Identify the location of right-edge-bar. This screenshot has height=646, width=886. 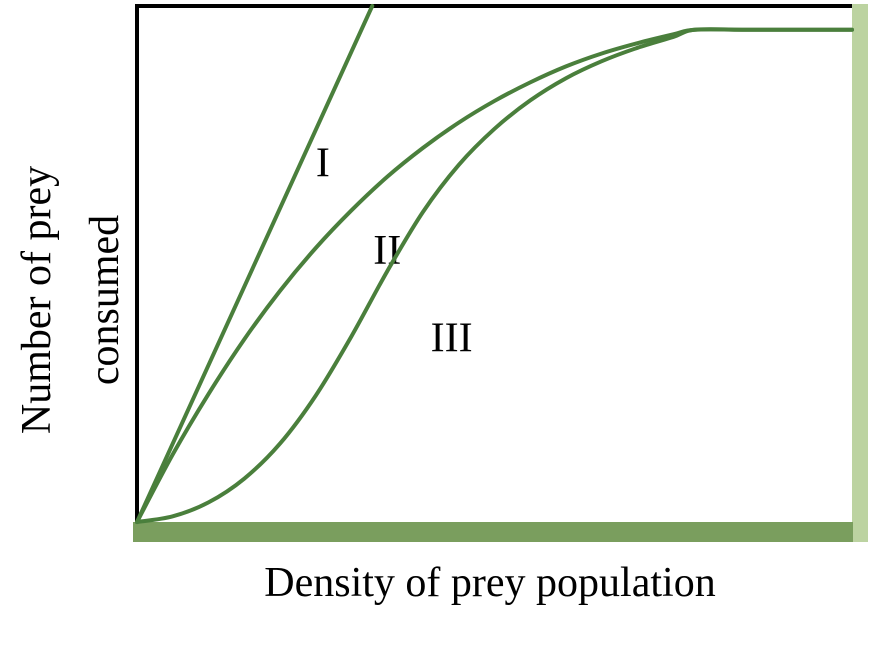
(860, 273).